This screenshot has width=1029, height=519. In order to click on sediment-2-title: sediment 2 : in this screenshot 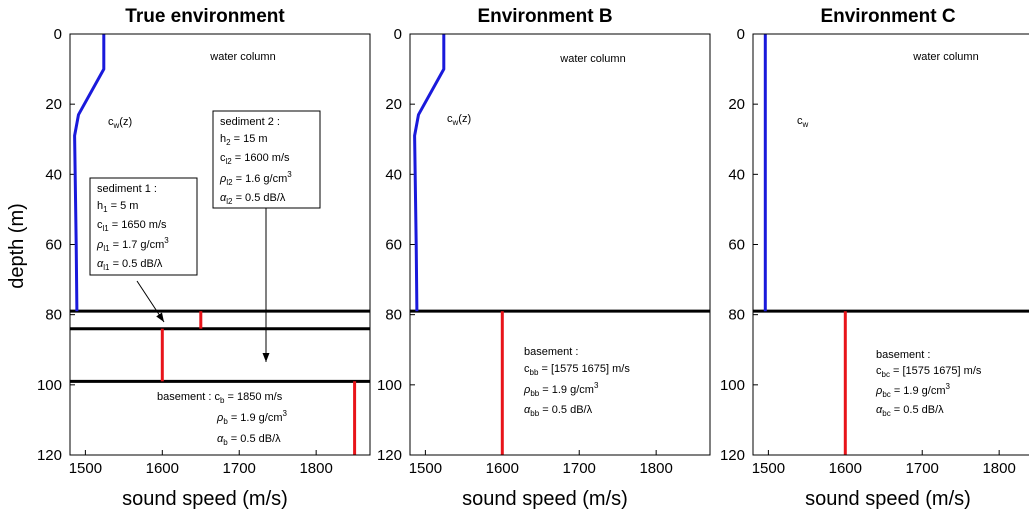, I will do `click(250, 122)`.